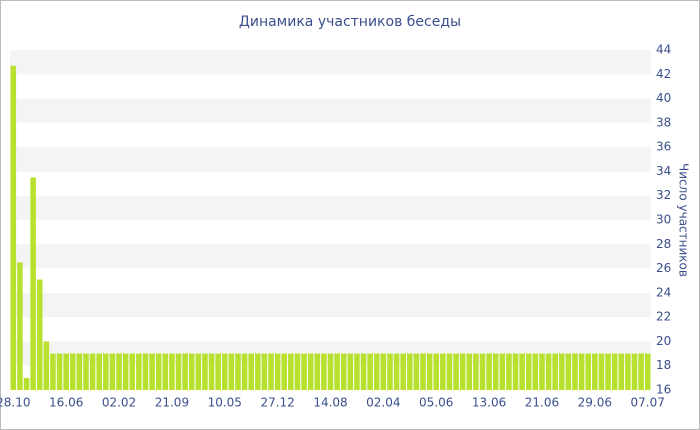 The width and height of the screenshot is (700, 430). What do you see at coordinates (663, 122) in the screenshot?
I see `y-tick-label: 38` at bounding box center [663, 122].